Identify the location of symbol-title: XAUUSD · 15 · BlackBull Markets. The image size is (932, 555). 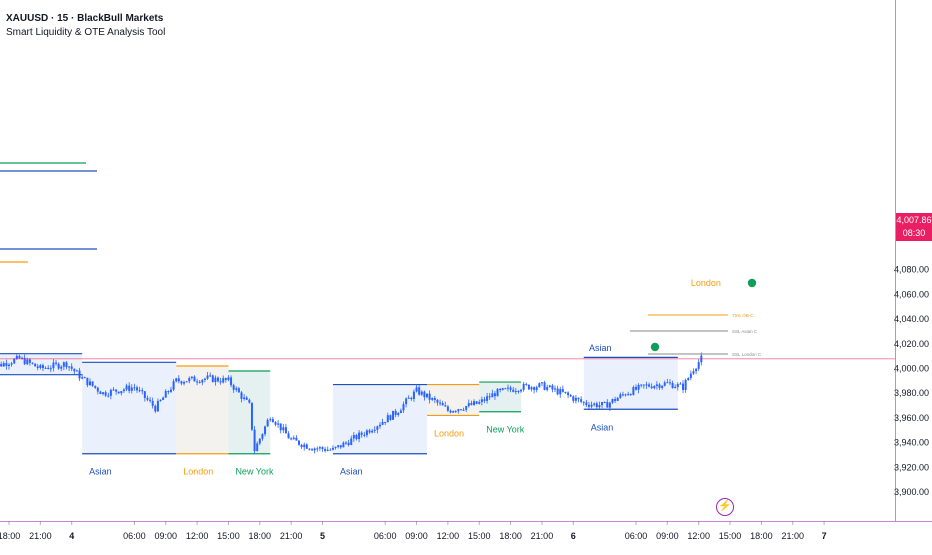
(85, 18).